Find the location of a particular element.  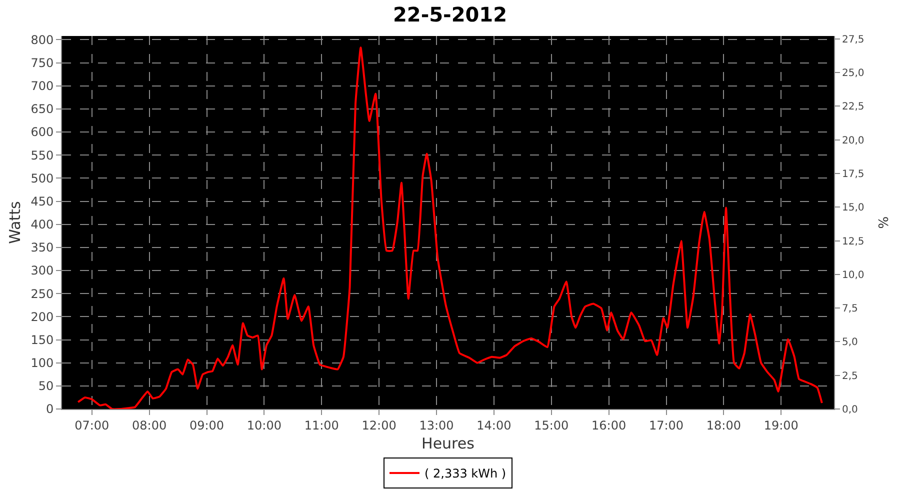

x-tick-label: 08:00 is located at coordinates (149, 425).